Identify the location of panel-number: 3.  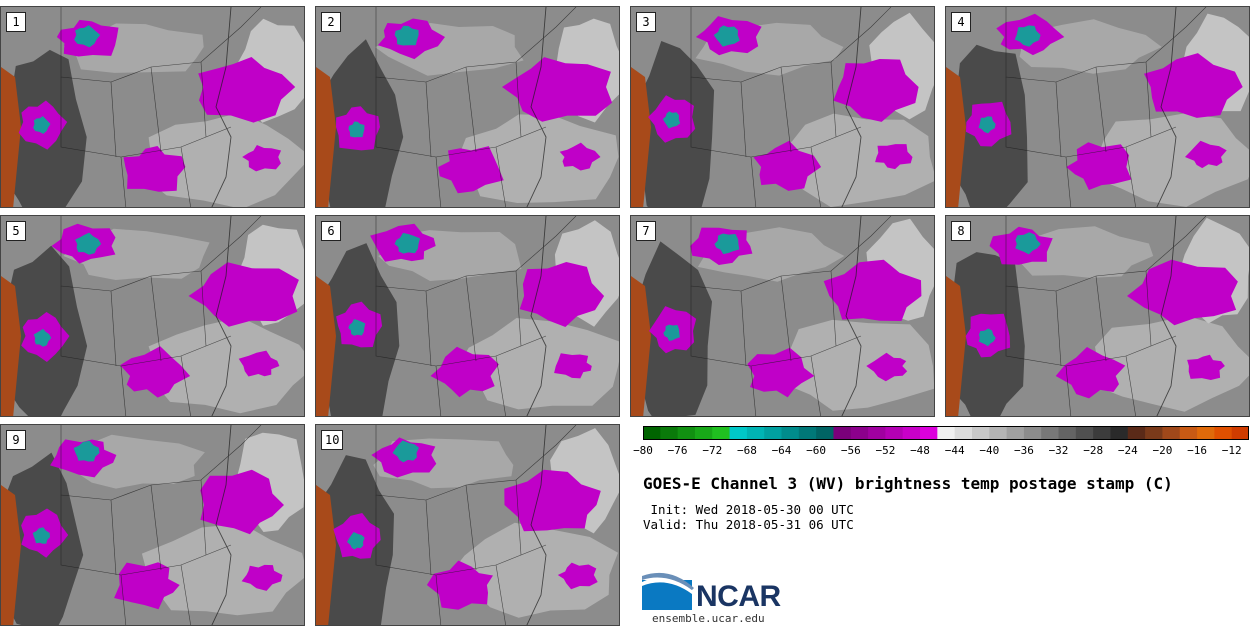
(646, 22).